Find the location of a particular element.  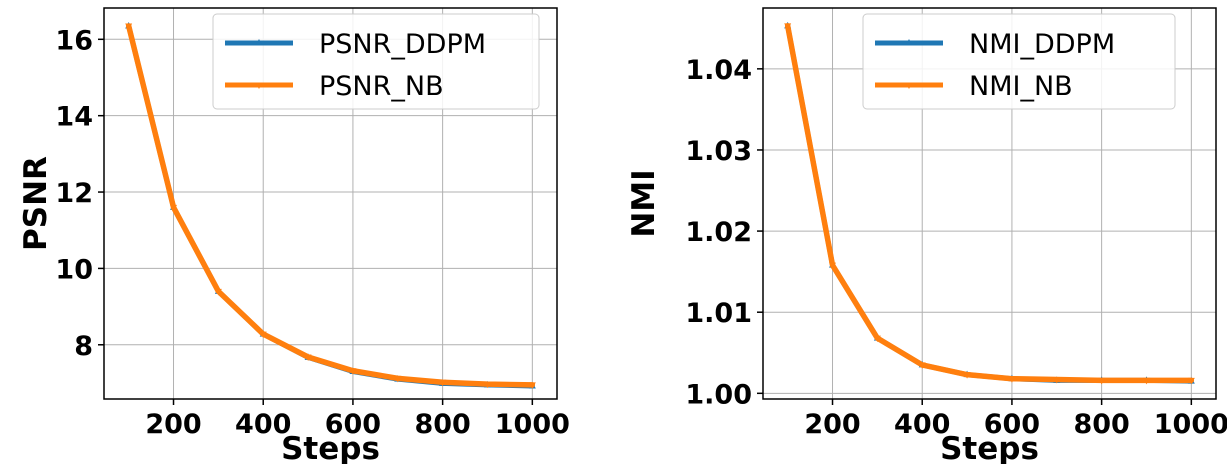

y-tick-label: 16 is located at coordinates (74, 40).